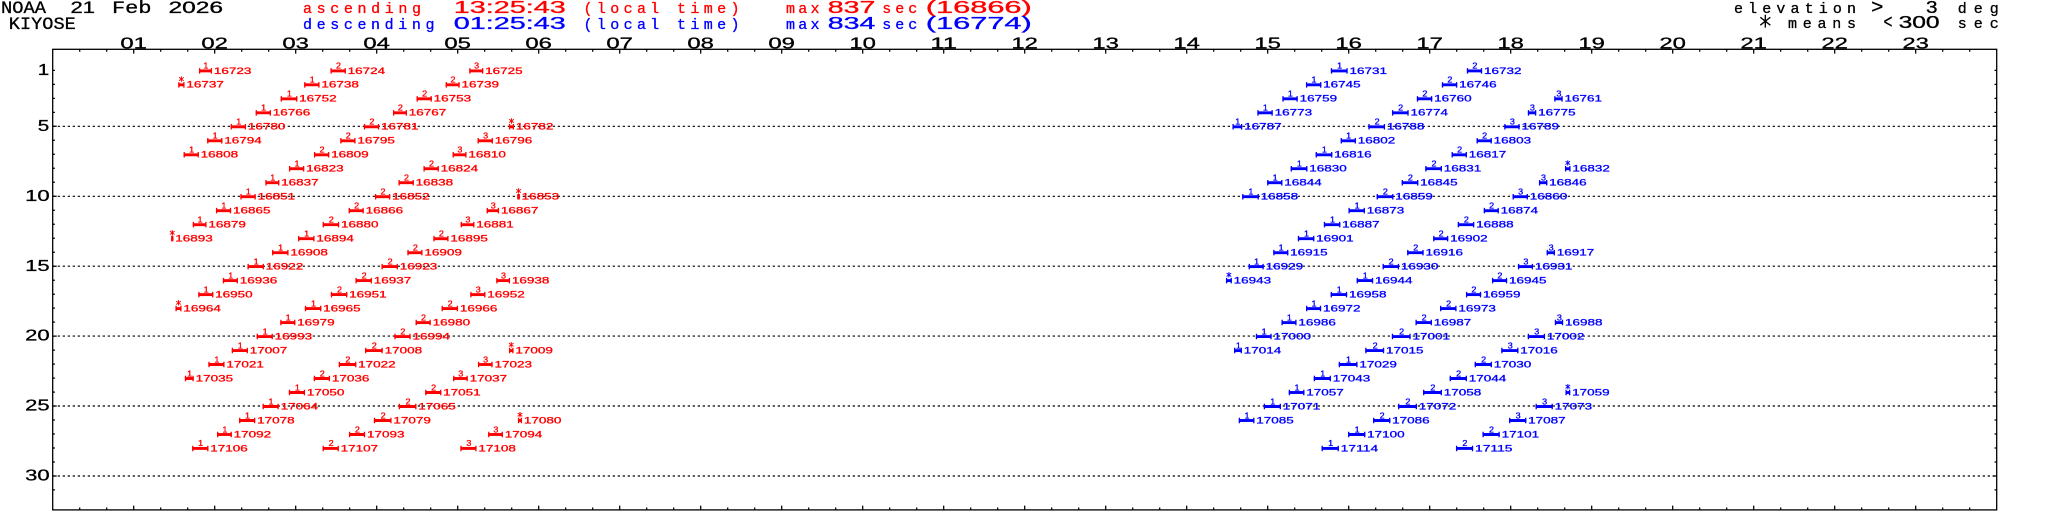 The image size is (2048, 512). I want to click on svg-text: 16858, so click(1280, 197).